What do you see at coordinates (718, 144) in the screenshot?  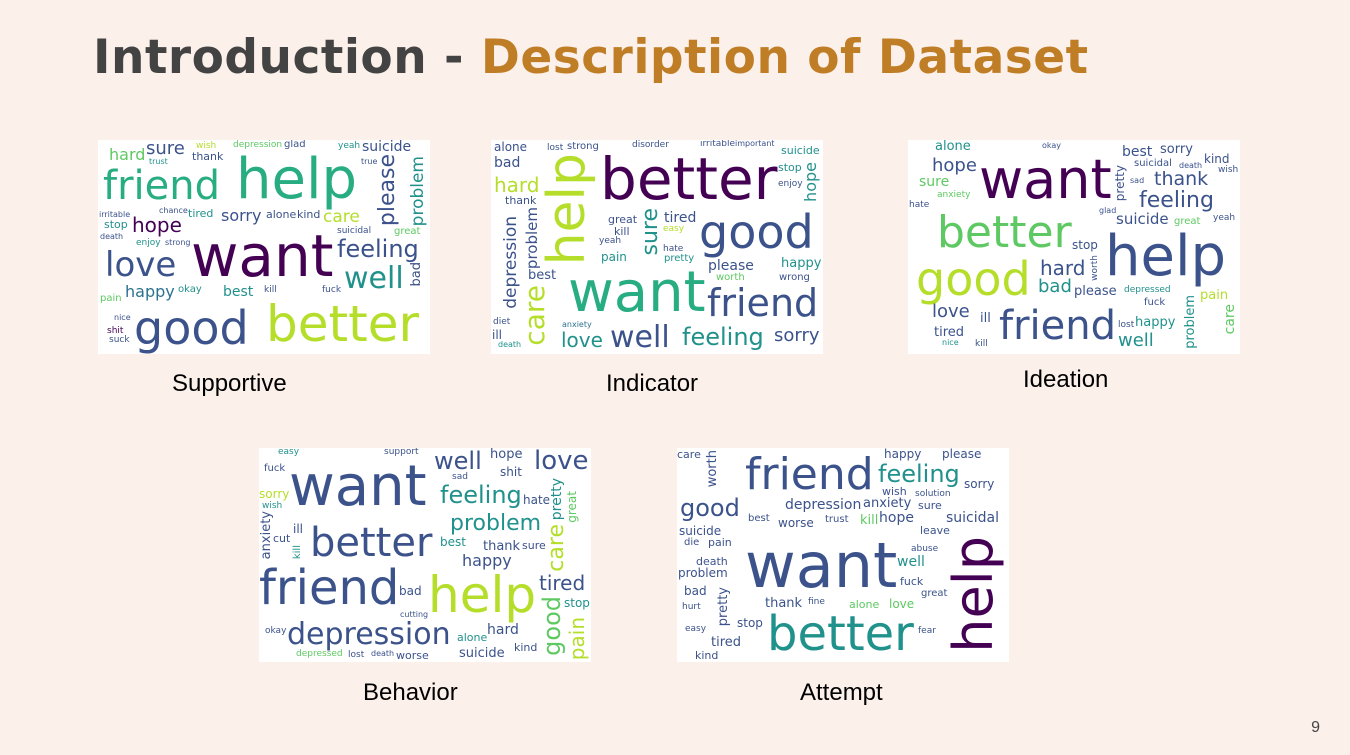 I see `cloud-word: irritable` at bounding box center [718, 144].